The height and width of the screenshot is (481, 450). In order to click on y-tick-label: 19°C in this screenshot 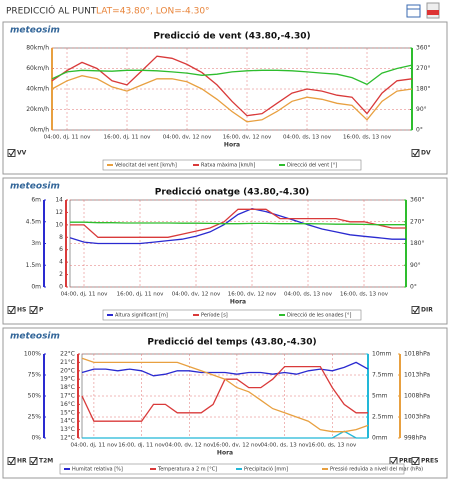, I will do `click(67, 379)`.